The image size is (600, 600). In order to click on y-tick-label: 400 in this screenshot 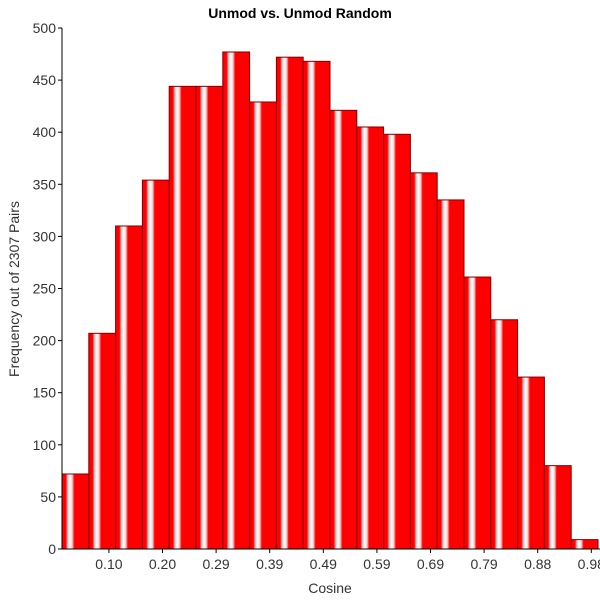, I will do `click(45, 132)`.